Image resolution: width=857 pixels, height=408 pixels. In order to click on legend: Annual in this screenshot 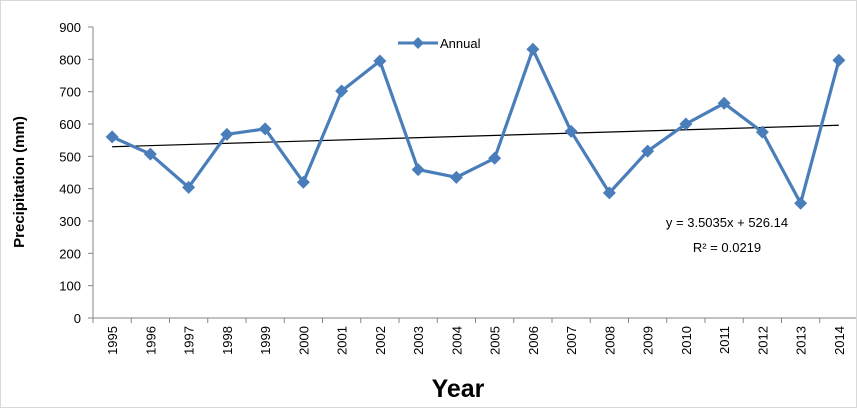, I will do `click(439, 43)`.